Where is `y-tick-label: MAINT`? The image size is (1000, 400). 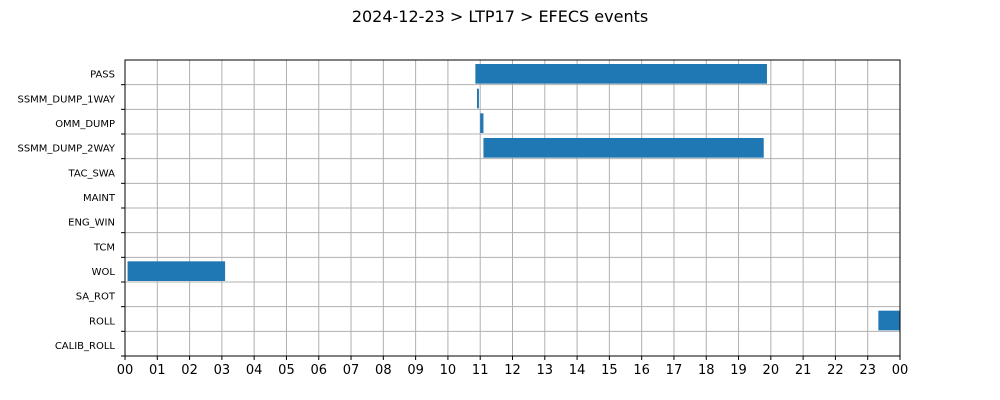
y-tick-label: MAINT is located at coordinates (99, 198).